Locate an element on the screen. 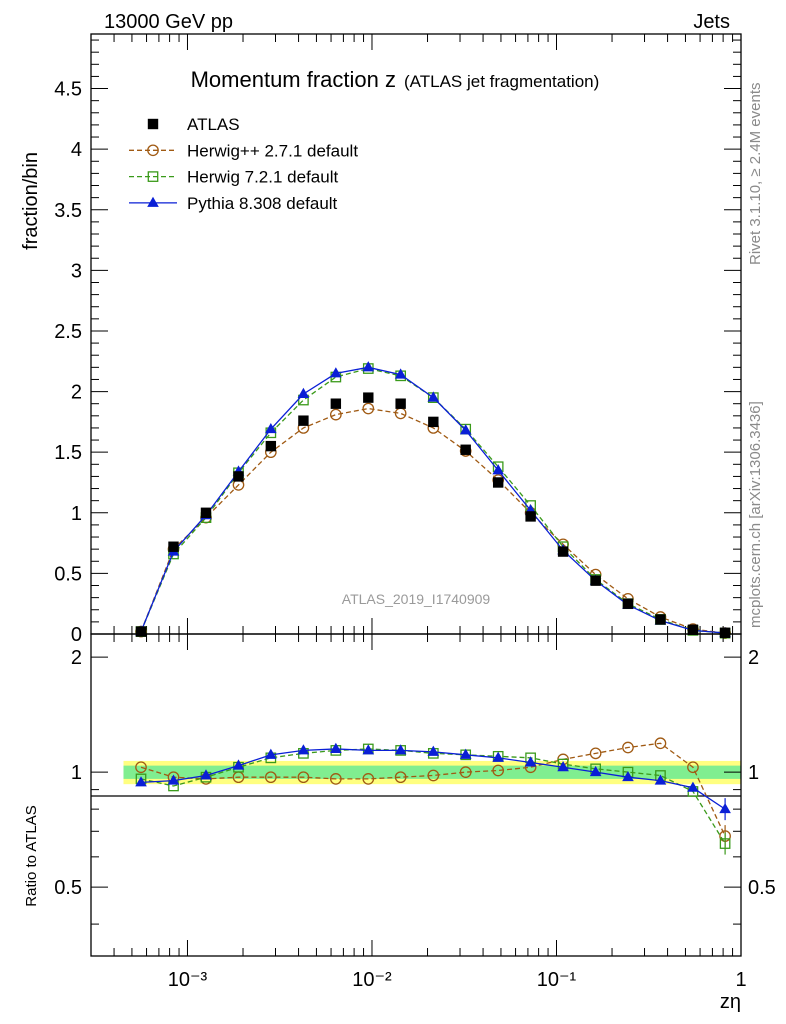 The height and width of the screenshot is (1024, 786). legend-label: Herwig++ 2.7.1 default is located at coordinates (272, 150).